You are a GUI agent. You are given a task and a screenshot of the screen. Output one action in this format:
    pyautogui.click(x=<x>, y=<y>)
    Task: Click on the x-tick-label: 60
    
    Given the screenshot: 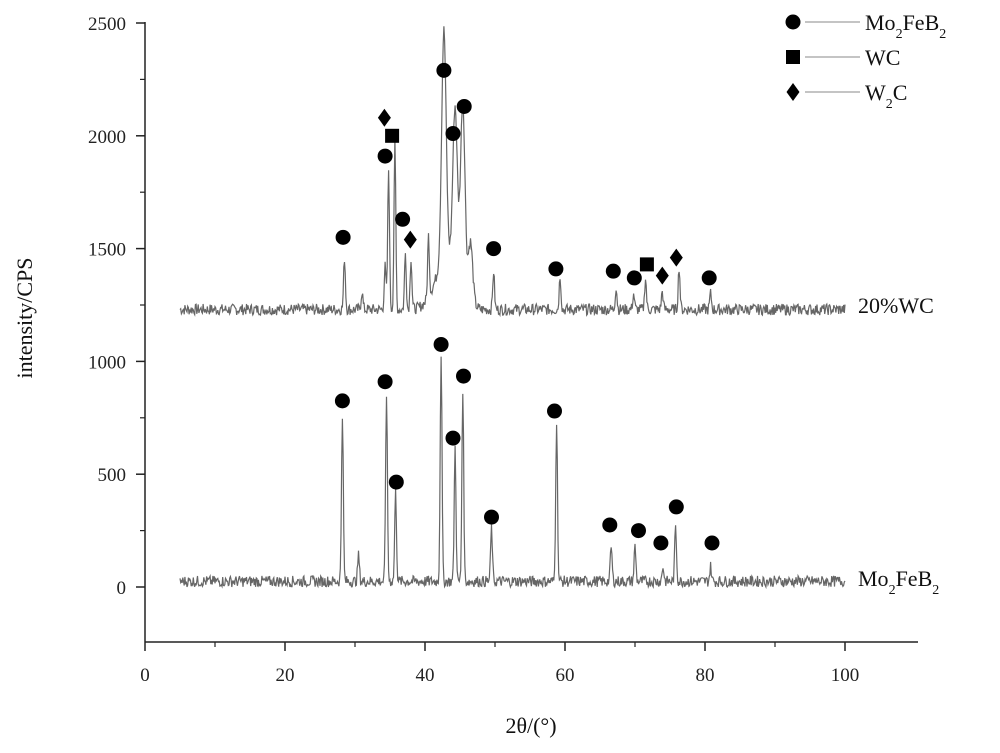 What is the action you would take?
    pyautogui.click(x=565, y=675)
    